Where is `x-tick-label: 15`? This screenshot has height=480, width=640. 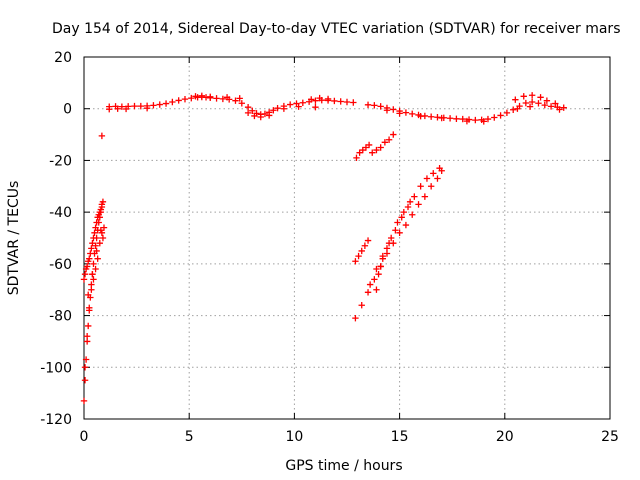
x-tick-label: 15 is located at coordinates (400, 437).